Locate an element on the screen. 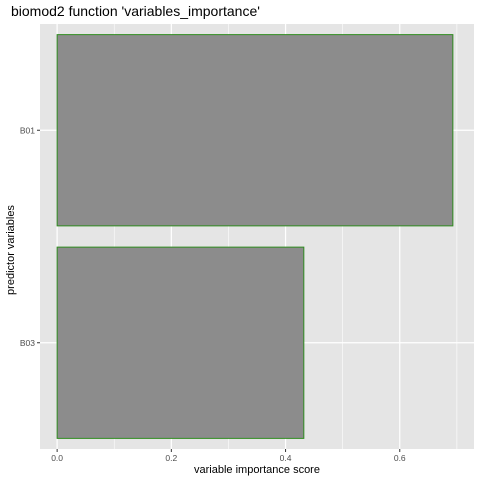 Image resolution: width=480 pixels, height=480 pixels. y-tick-label: B03 is located at coordinates (27, 343).